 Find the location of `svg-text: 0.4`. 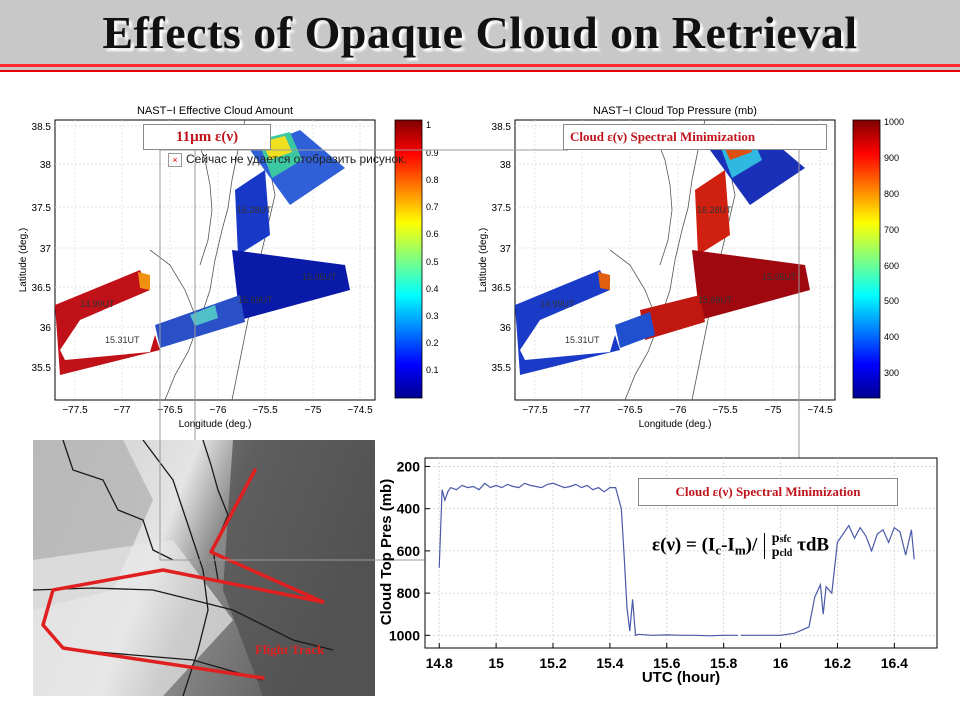

svg-text: 0.4 is located at coordinates (432, 289).